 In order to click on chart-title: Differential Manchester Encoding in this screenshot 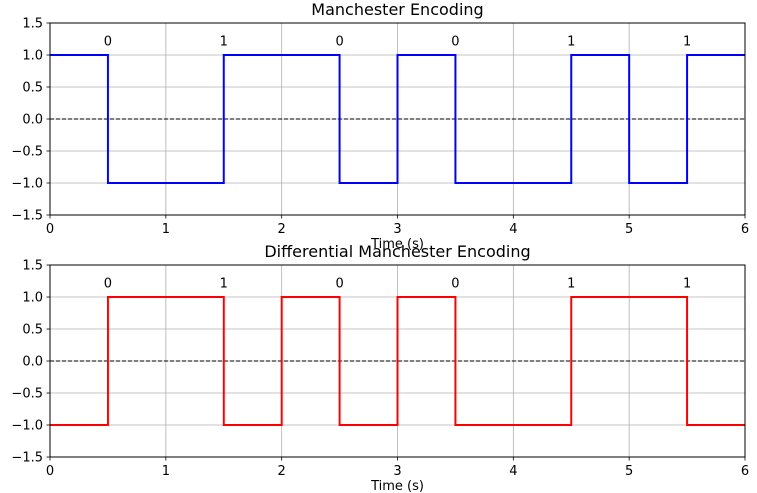, I will do `click(397, 251)`.